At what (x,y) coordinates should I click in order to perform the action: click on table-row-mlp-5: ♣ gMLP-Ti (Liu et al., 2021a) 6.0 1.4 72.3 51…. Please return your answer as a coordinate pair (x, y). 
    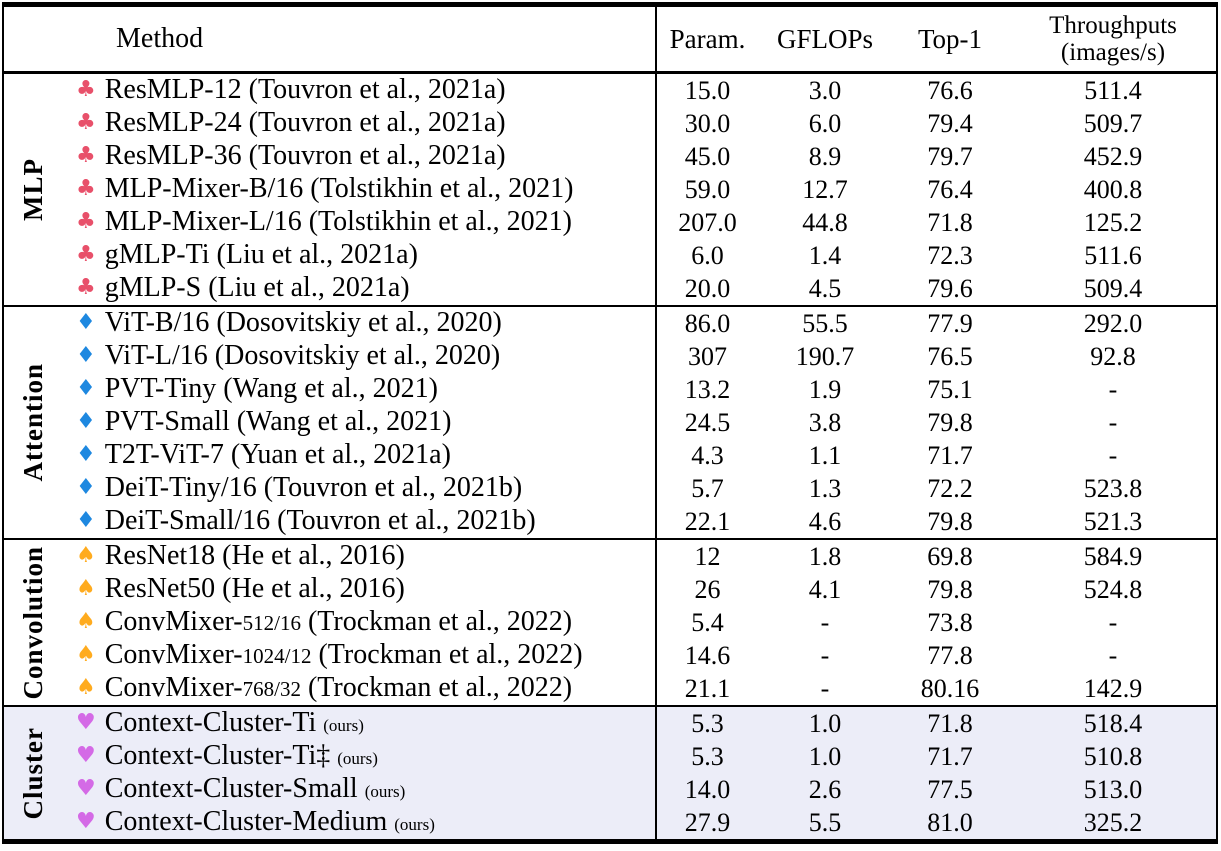
    Looking at the image, I should click on (639, 255).